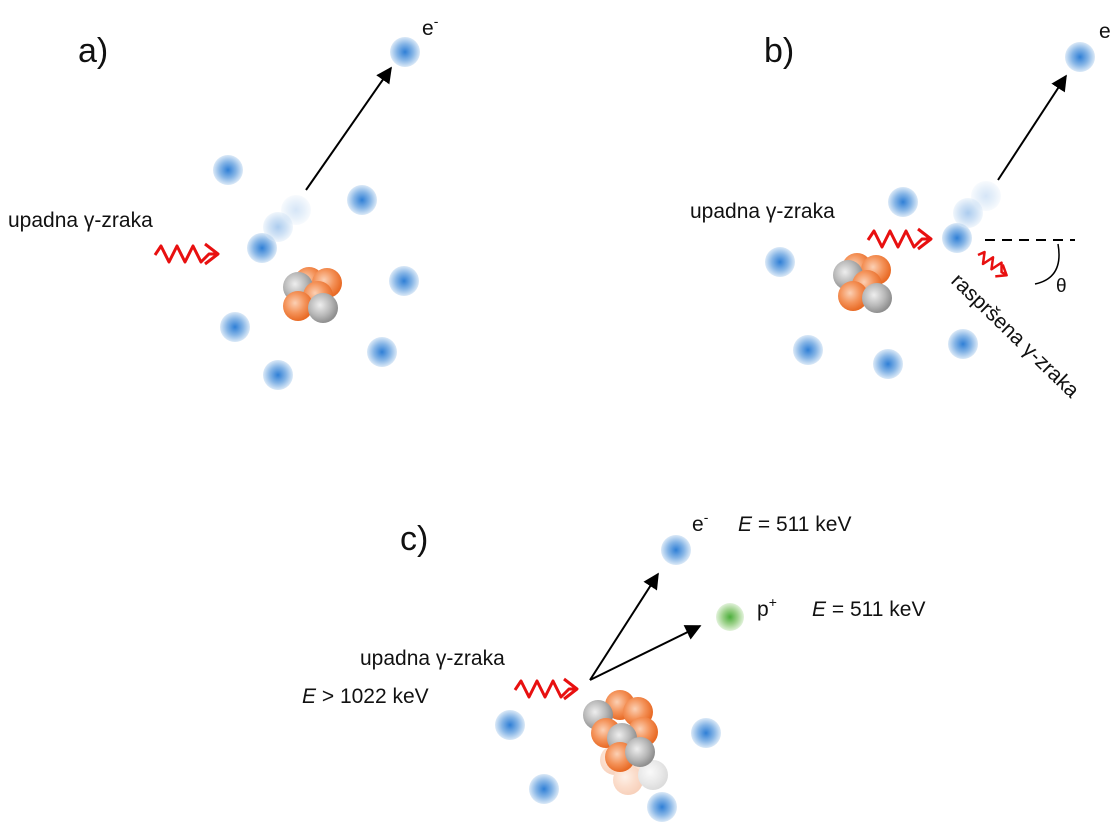 This screenshot has height=823, width=1120. What do you see at coordinates (794, 524) in the screenshot?
I see `panel-c-electron-energy: E = 511 keV` at bounding box center [794, 524].